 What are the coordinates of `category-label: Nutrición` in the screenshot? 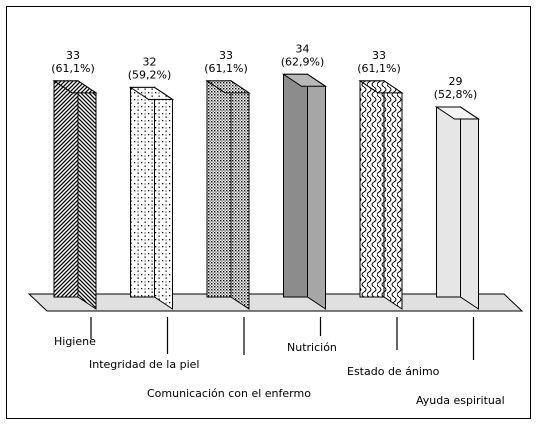 It's located at (312, 347).